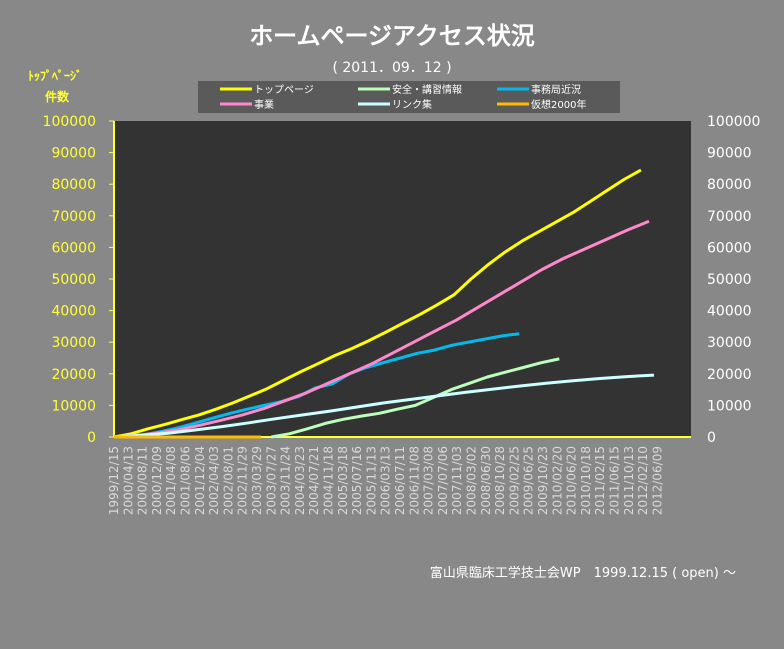 This screenshot has width=784, height=649. What do you see at coordinates (128, 480) in the screenshot?
I see `x-tick-label: 2000/04/13` at bounding box center [128, 480].